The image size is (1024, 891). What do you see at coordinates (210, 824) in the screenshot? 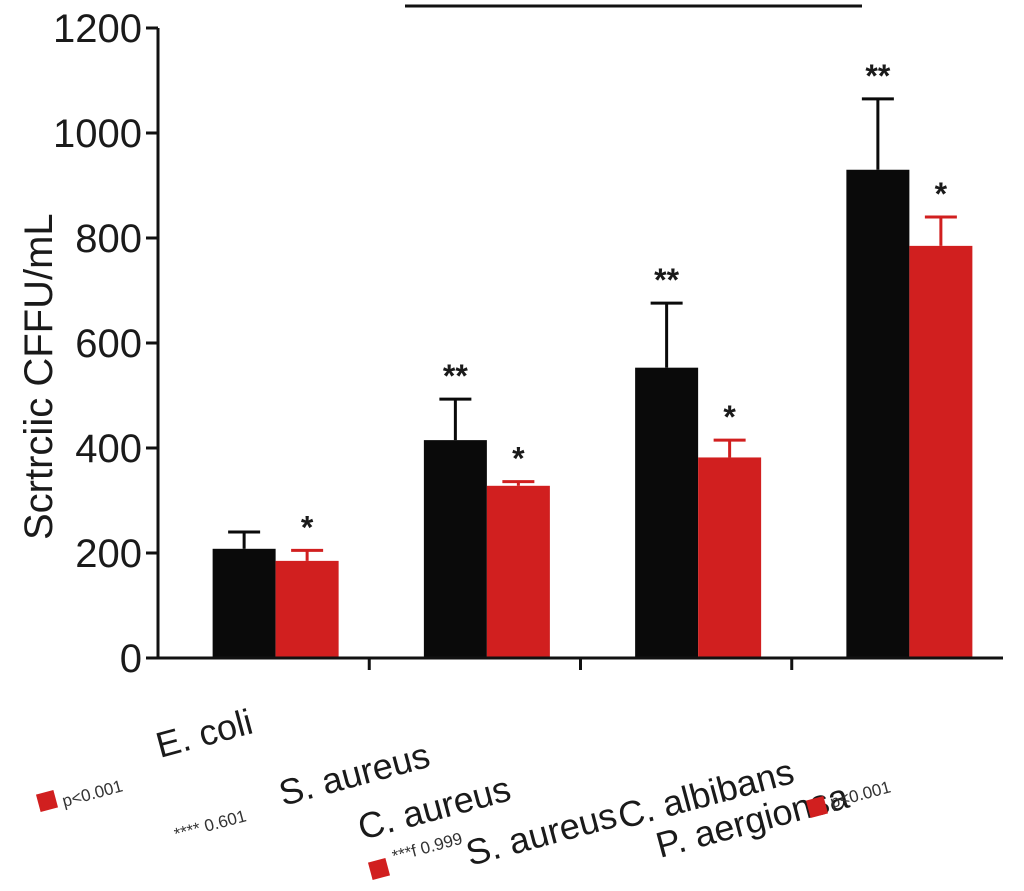
I see `footnote-2: **** 0.601` at bounding box center [210, 824].